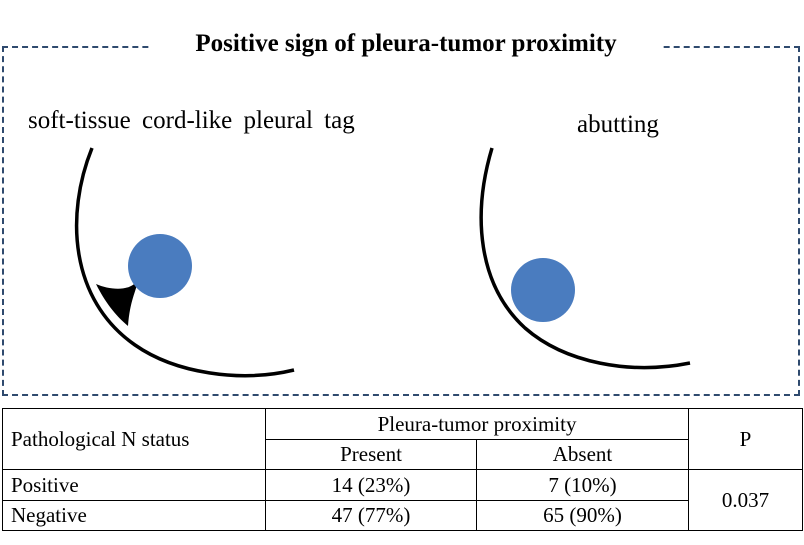 The width and height of the screenshot is (804, 545). I want to click on right-tumor, so click(543, 290).